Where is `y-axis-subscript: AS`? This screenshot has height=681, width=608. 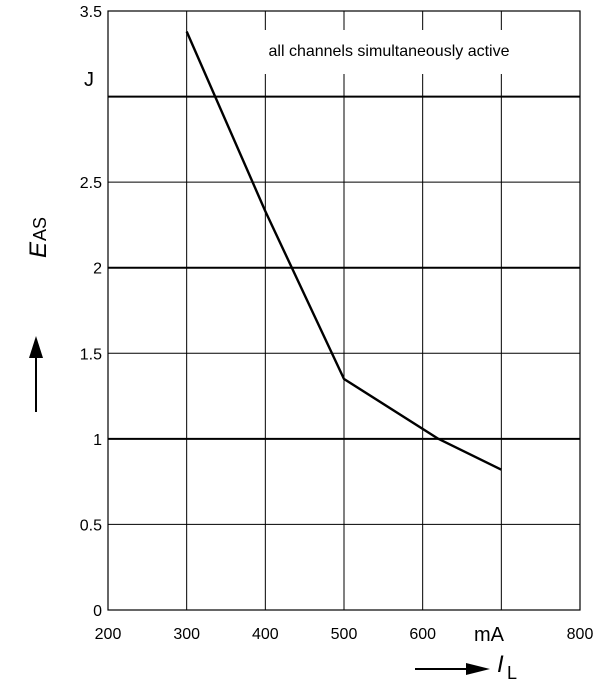
y-axis-subscript: AS is located at coordinates (40, 229).